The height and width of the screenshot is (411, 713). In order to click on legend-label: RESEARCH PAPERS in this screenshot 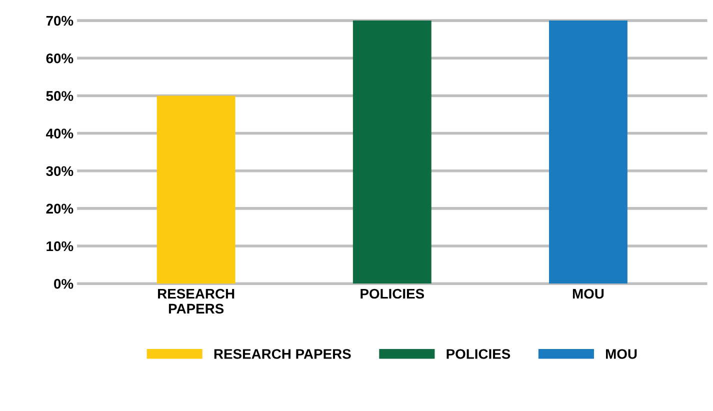, I will do `click(282, 354)`.